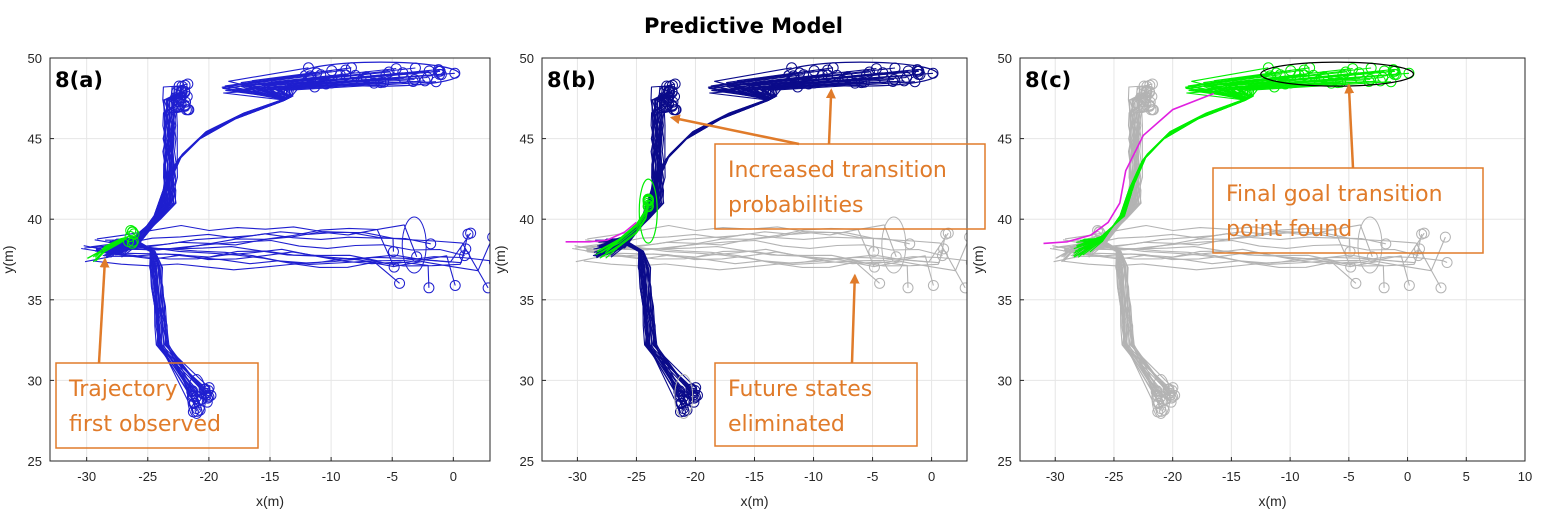 The height and width of the screenshot is (515, 1542). I want to click on annotation: Final goal transition point found, so click(1348, 168).